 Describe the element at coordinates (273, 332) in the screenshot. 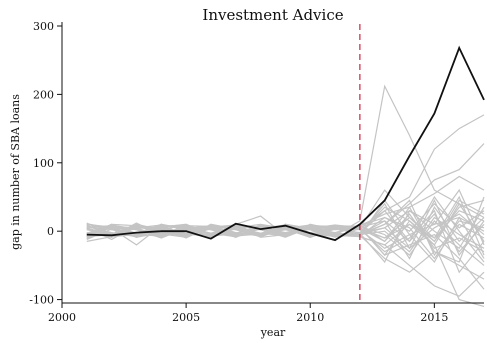

I see `x-axis-label: year` at that location.